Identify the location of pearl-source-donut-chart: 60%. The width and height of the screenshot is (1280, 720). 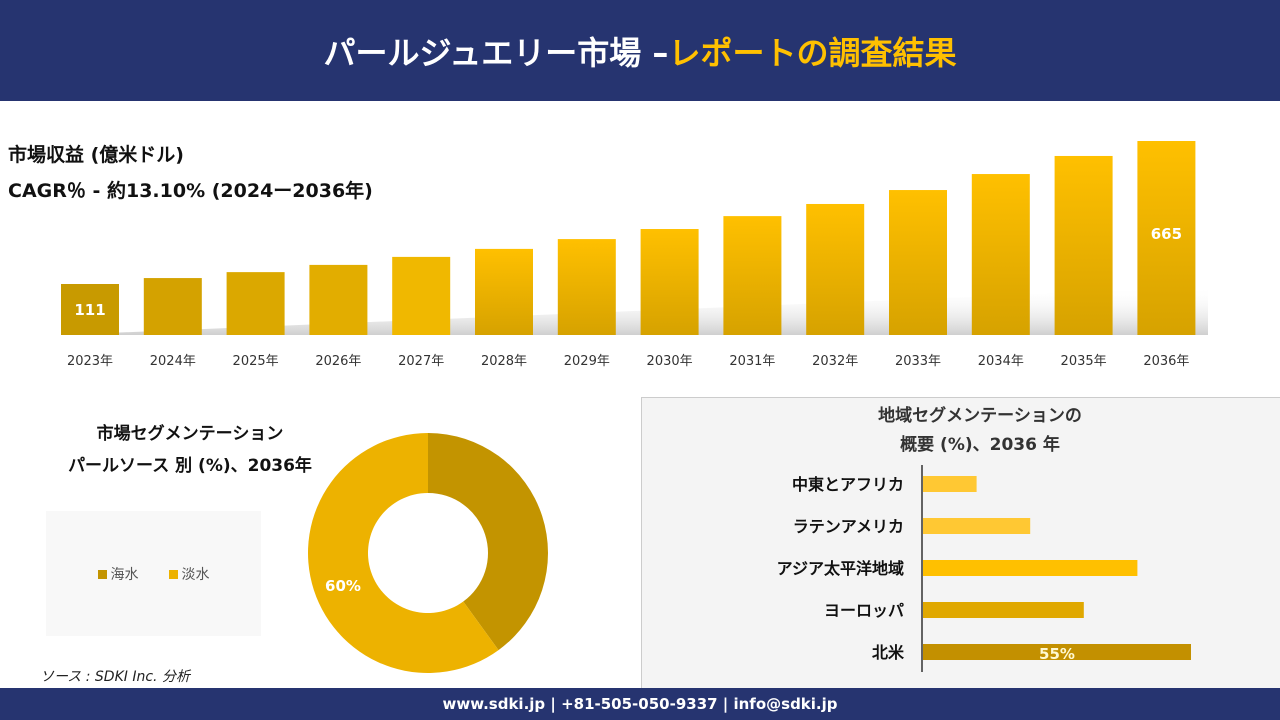
(428, 553).